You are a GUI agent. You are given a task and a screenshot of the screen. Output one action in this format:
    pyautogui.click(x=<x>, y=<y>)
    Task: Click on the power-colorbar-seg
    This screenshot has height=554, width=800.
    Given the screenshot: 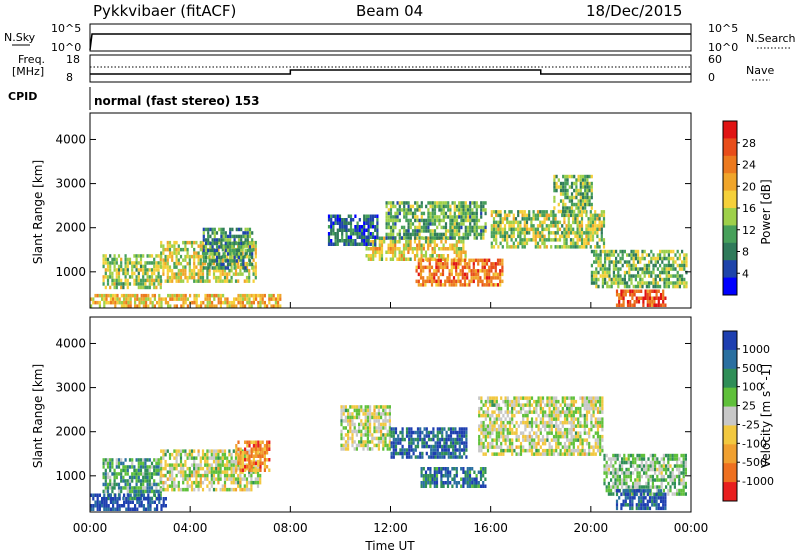 What is the action you would take?
    pyautogui.click(x=730, y=147)
    